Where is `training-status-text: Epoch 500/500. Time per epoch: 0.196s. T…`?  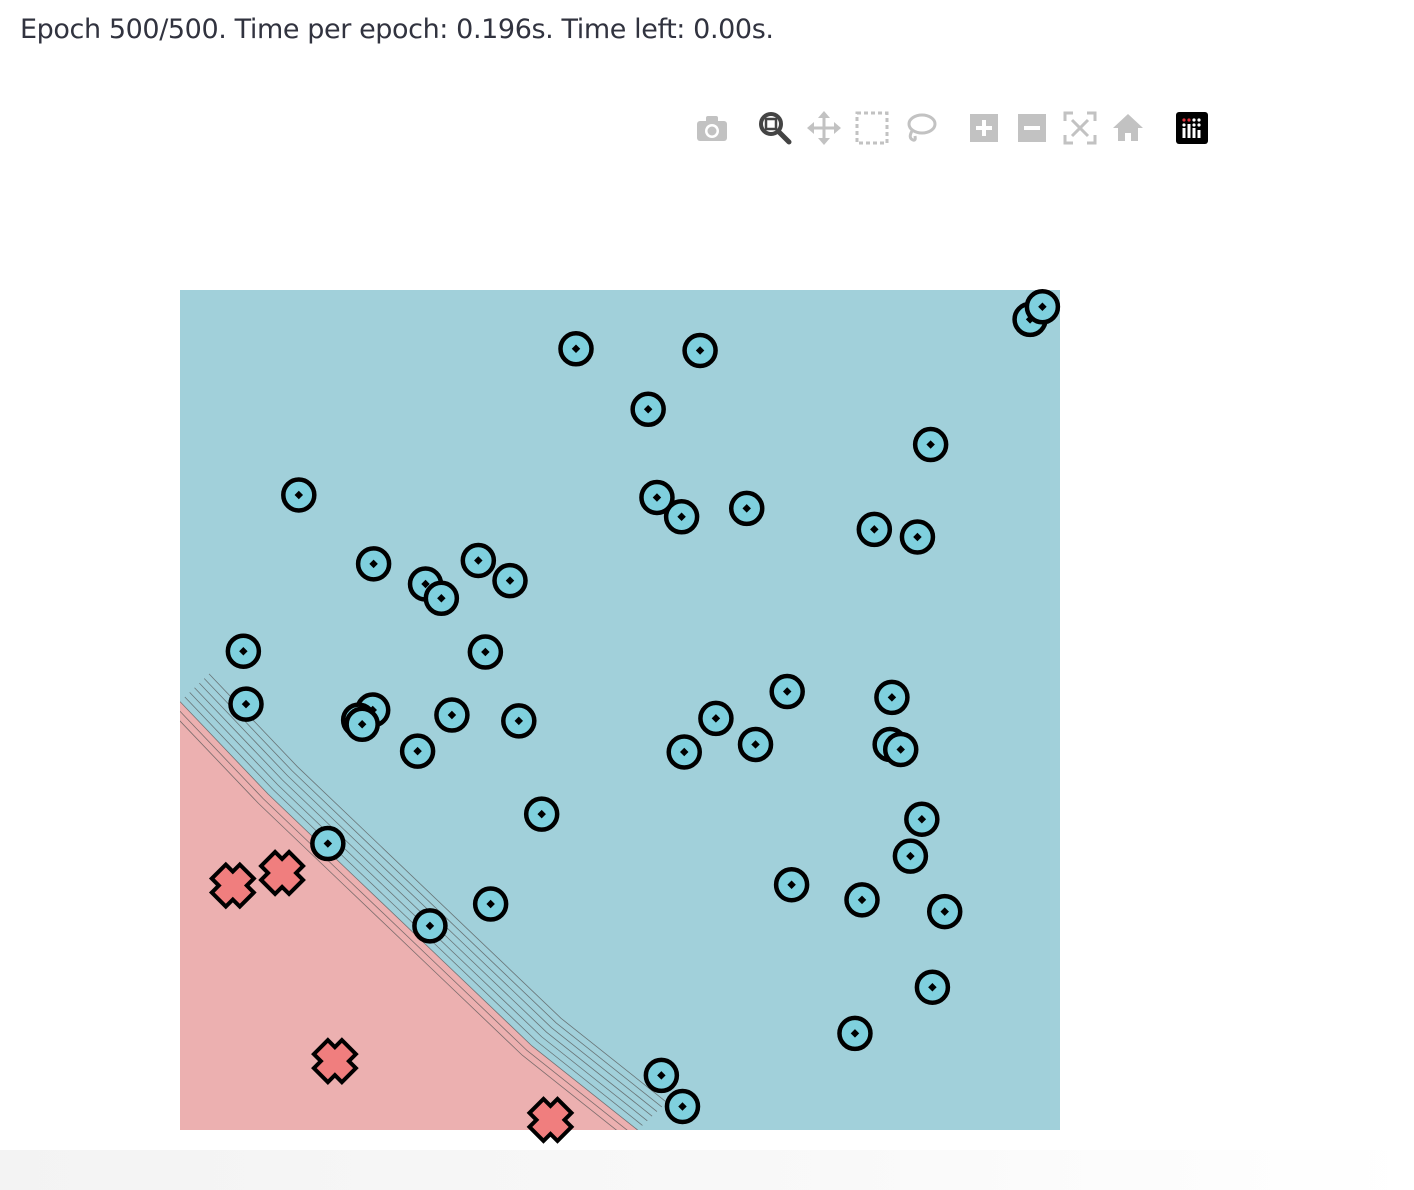
training-status-text: Epoch 500/500. Time per epoch: 0.196s. T… is located at coordinates (397, 29).